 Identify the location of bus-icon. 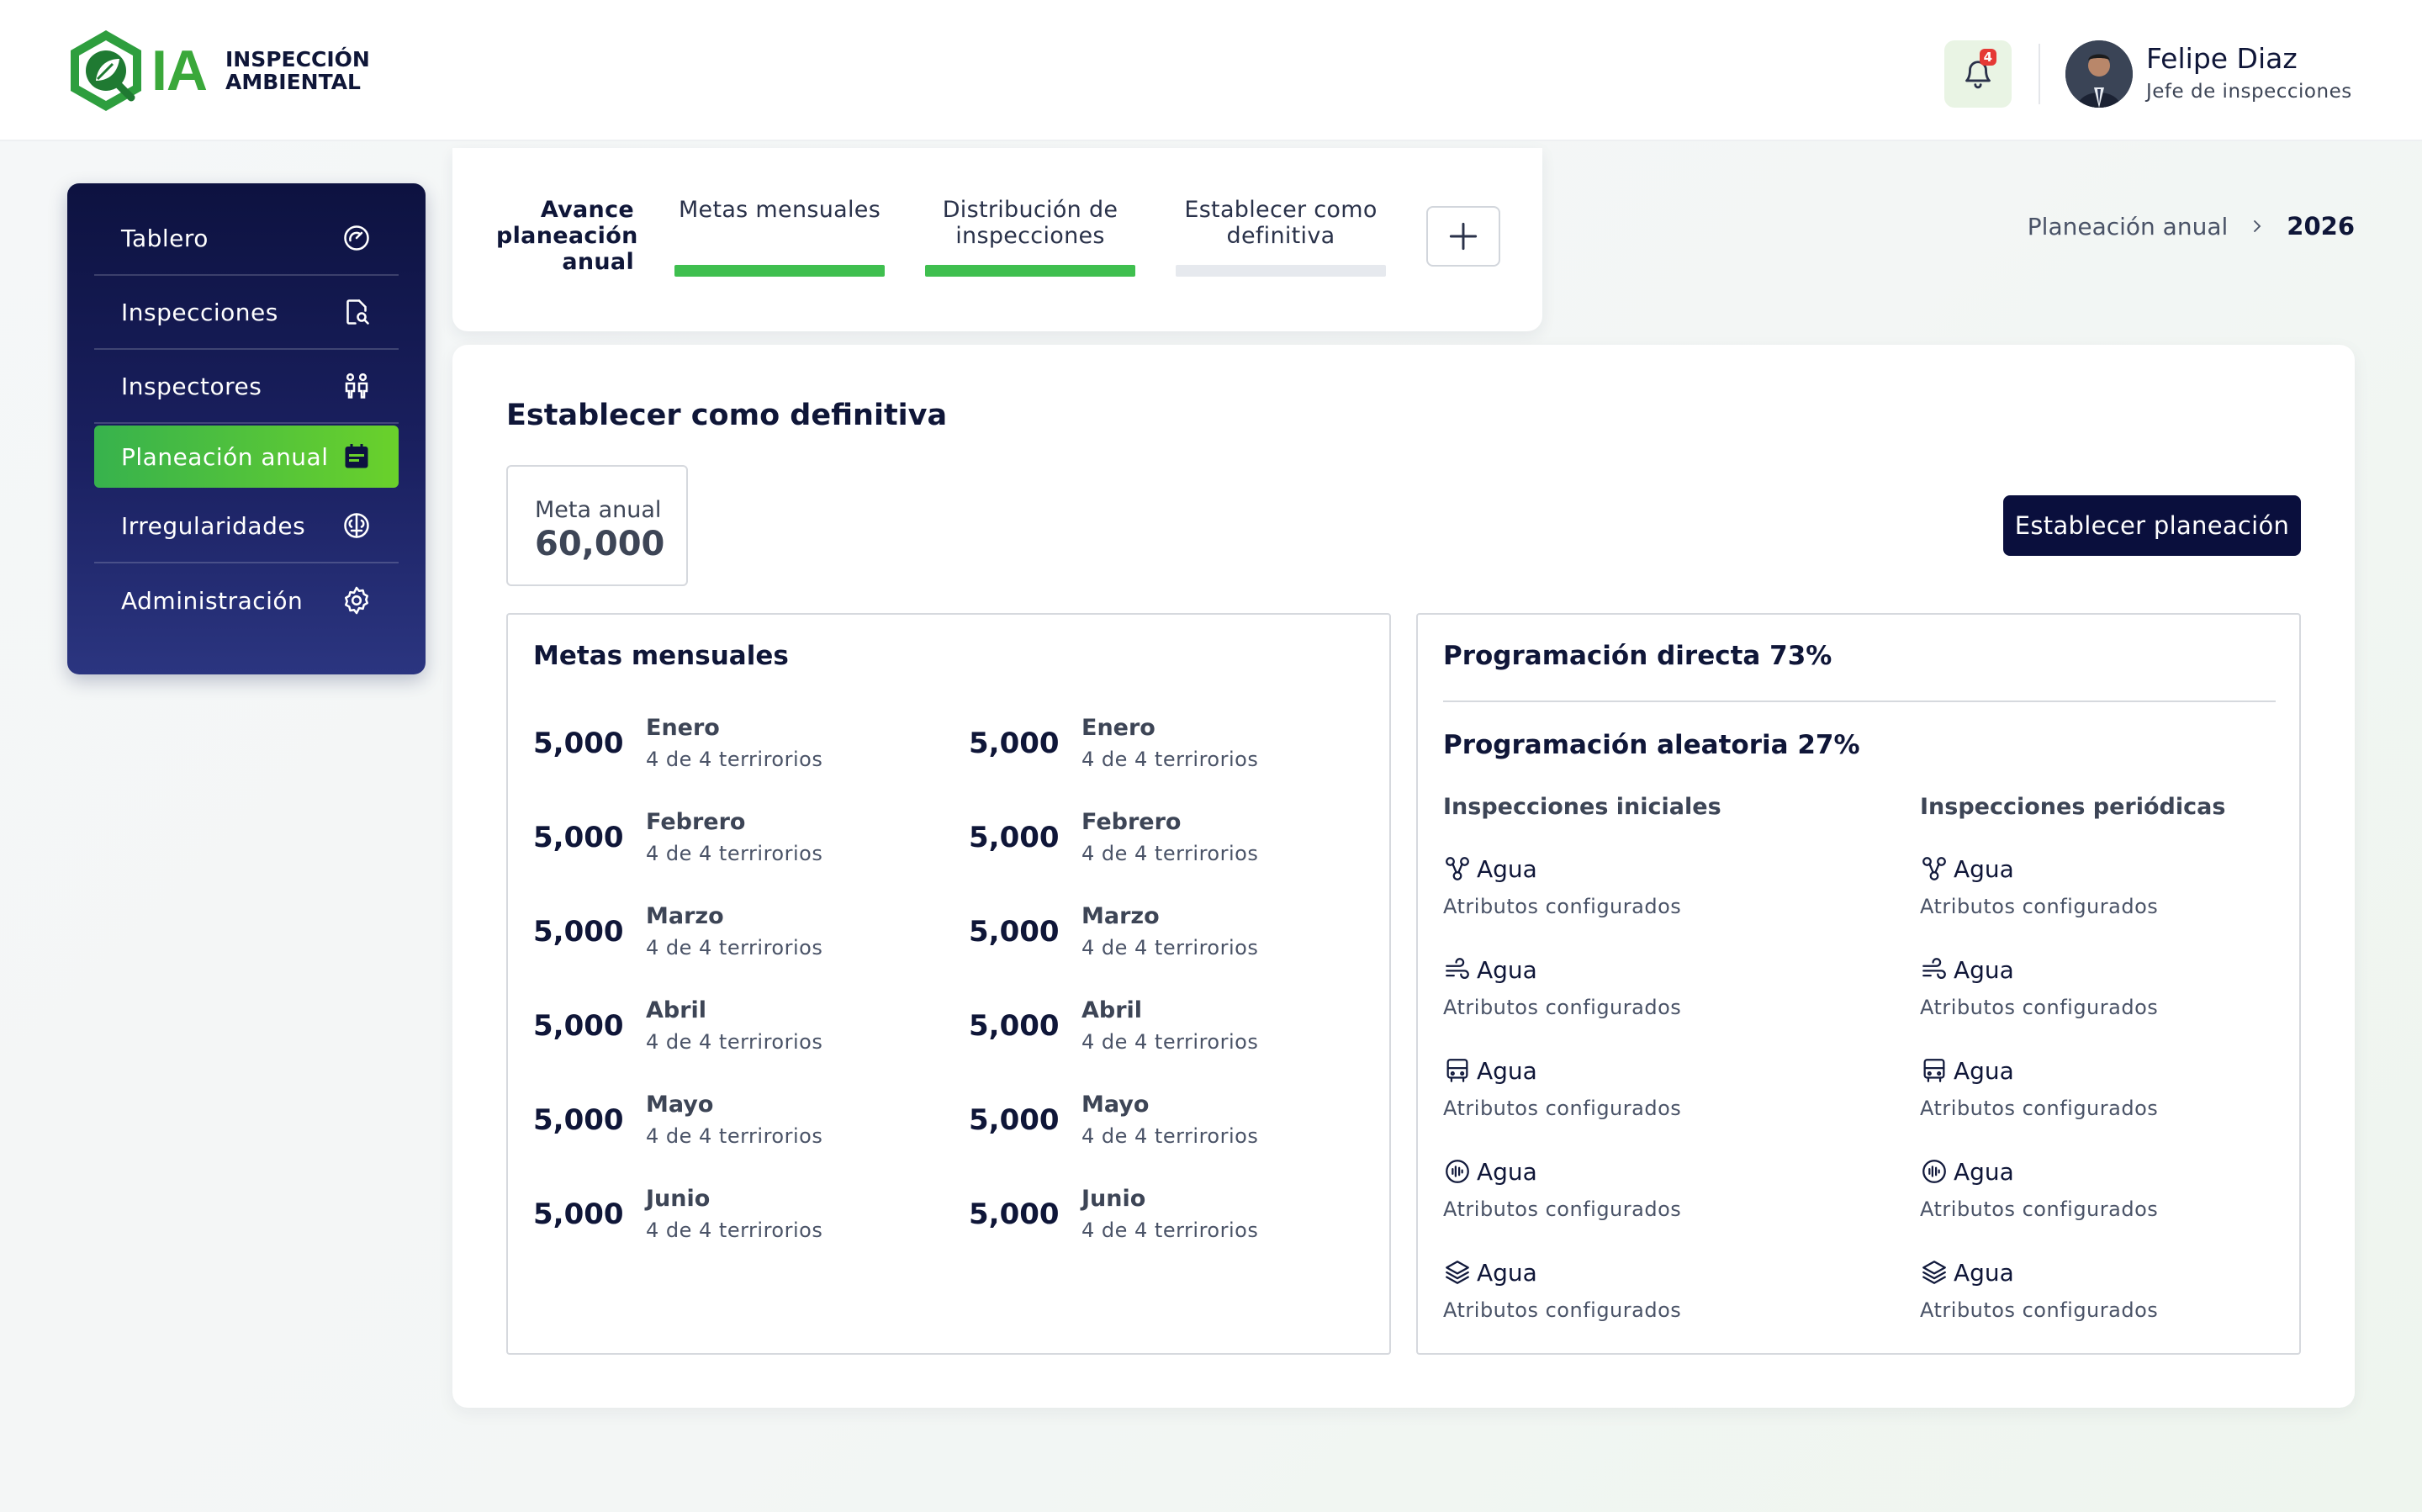
(1457, 1070).